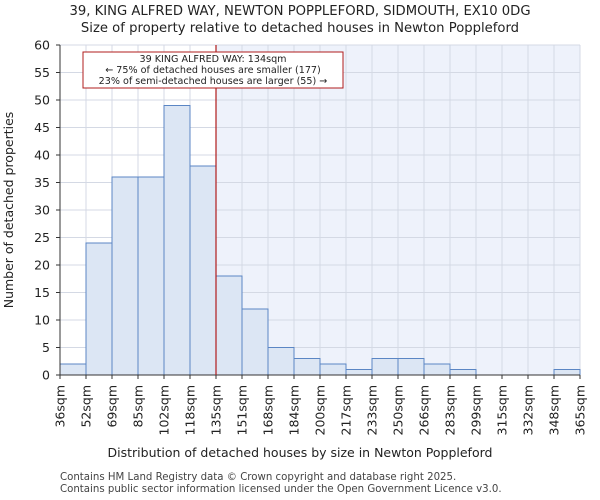  I want to click on y-tick-label: 20, so click(42, 265).